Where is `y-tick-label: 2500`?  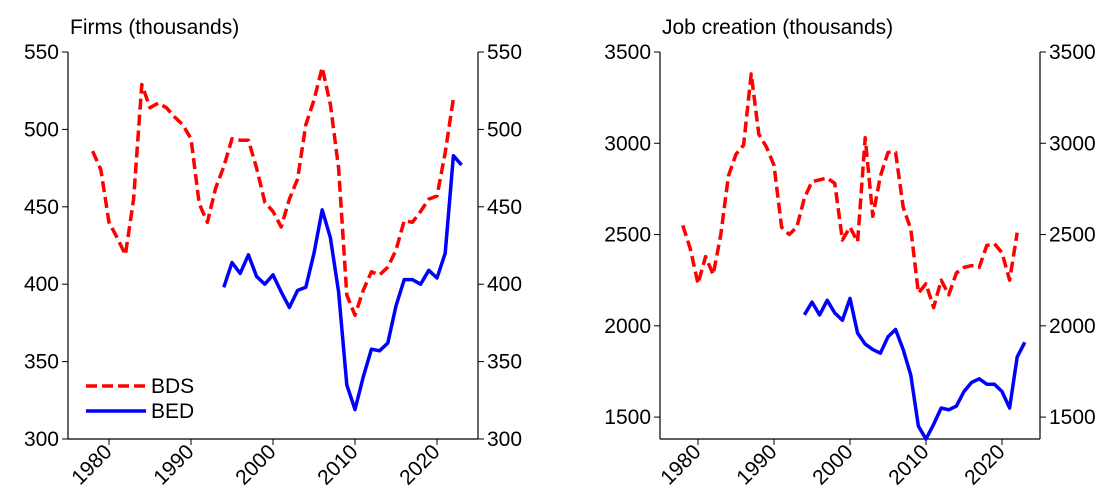 y-tick-label: 2500 is located at coordinates (627, 235).